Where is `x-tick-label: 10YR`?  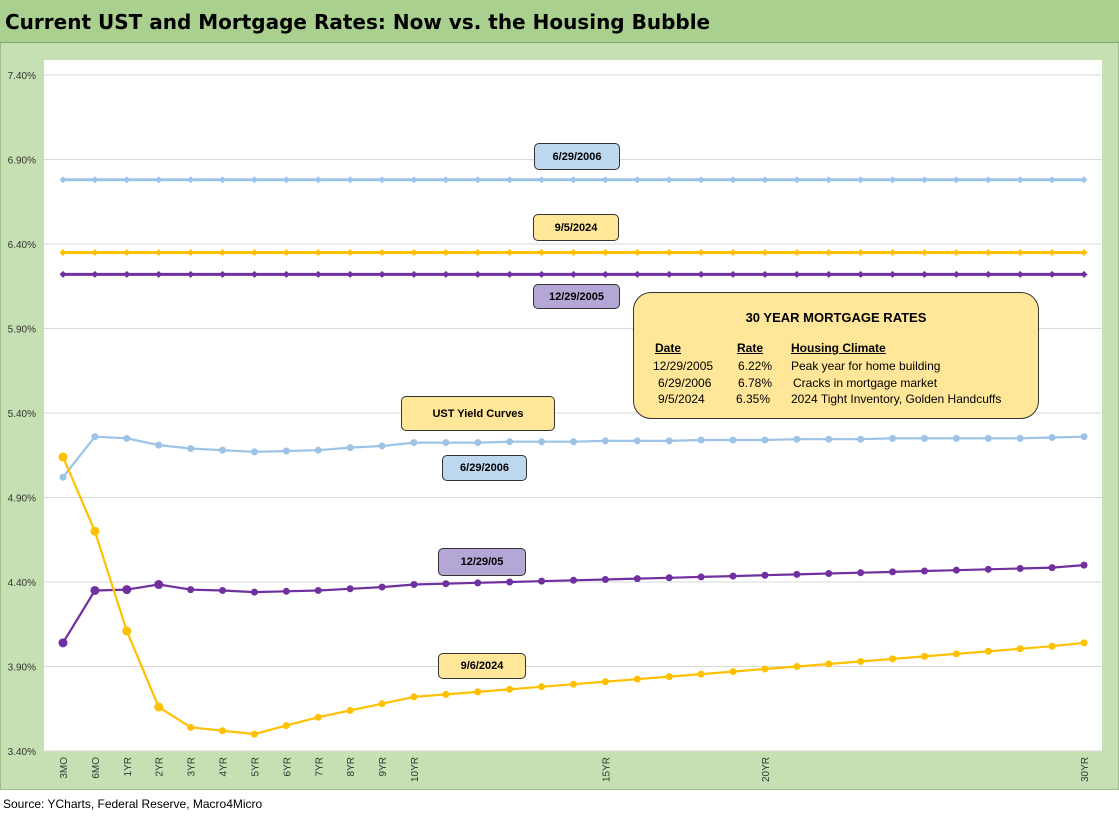
x-tick-label: 10YR is located at coordinates (415, 769).